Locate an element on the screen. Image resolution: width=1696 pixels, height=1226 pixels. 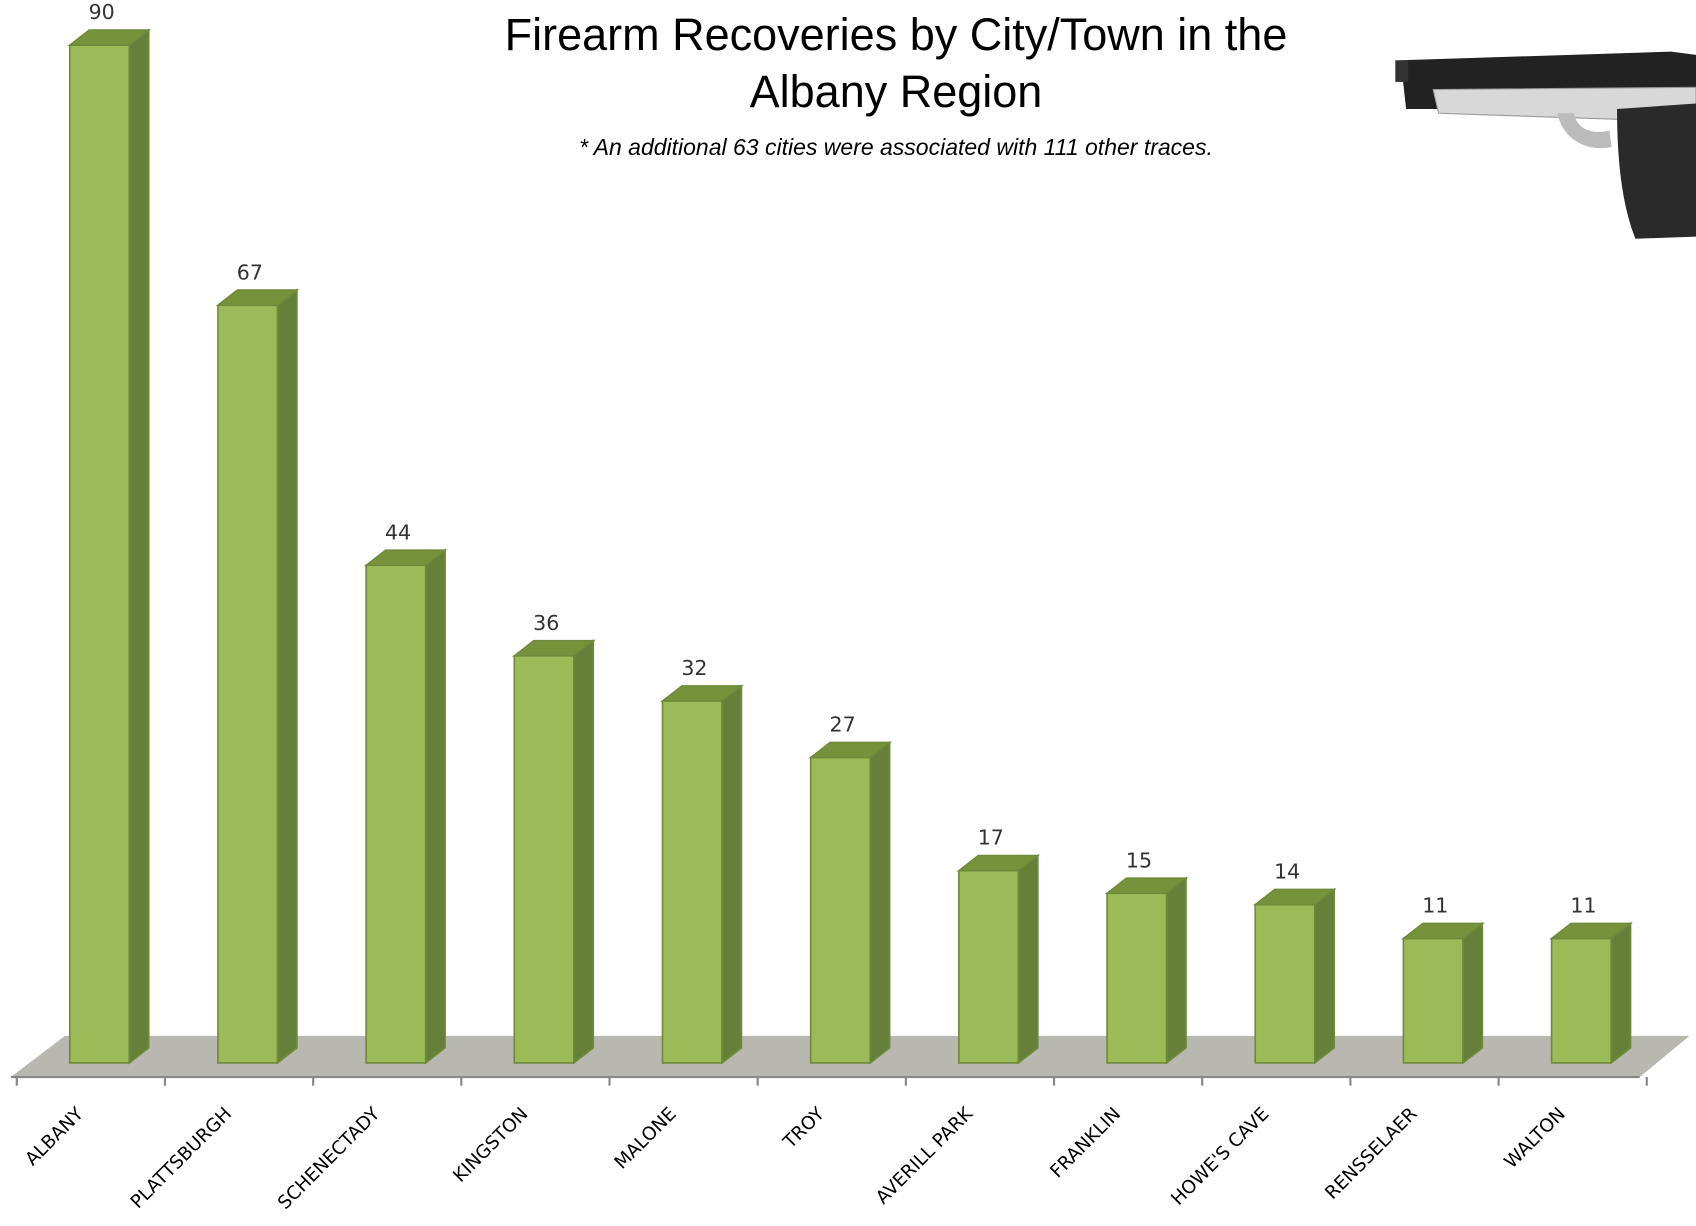
value-label: 15 is located at coordinates (1139, 860).